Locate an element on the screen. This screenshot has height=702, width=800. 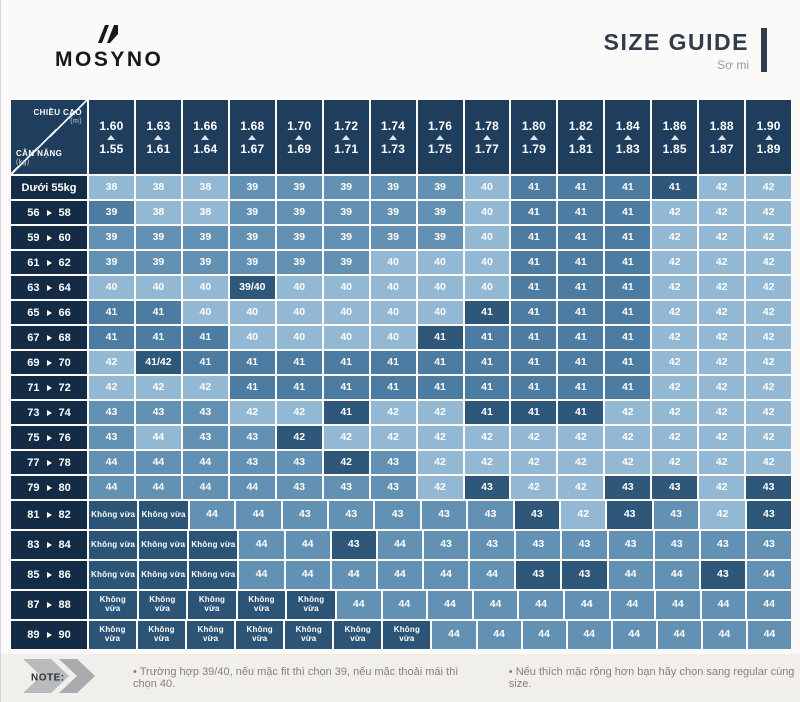
weight-to: 86 is located at coordinates (64, 575).